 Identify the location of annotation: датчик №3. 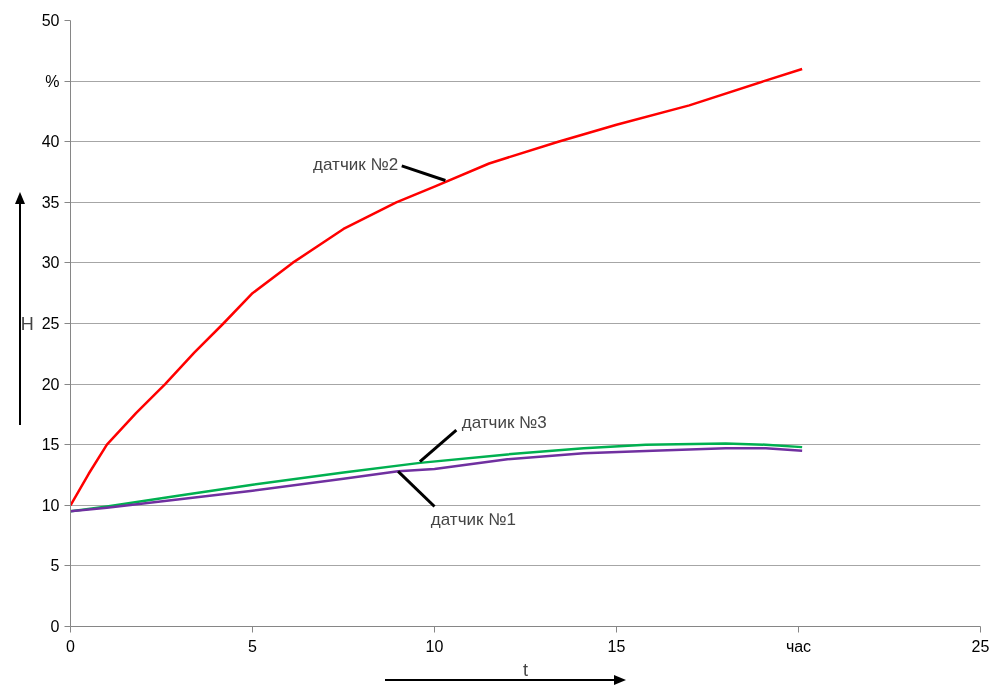
(504, 423).